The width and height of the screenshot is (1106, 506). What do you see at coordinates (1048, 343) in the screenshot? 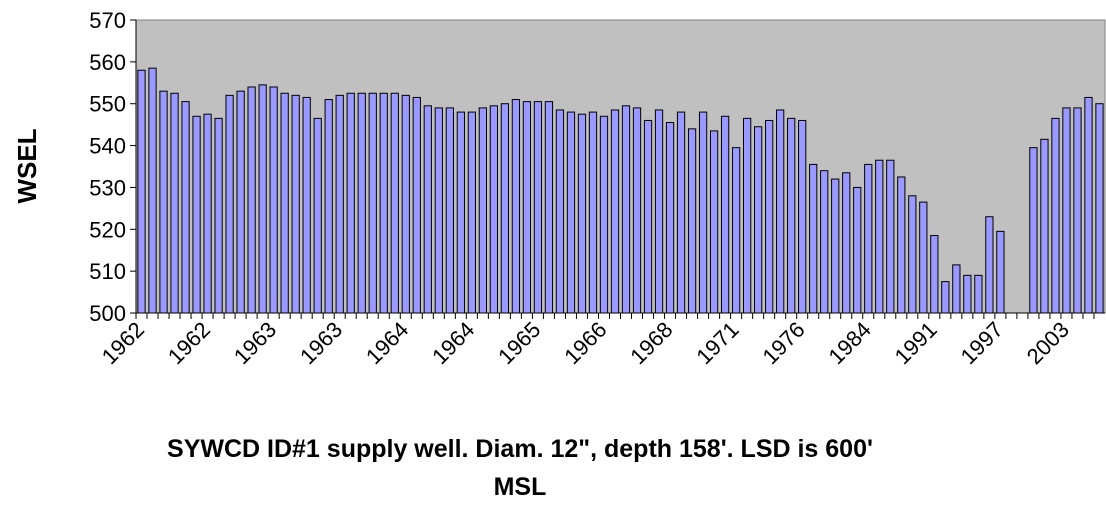
I see `x-tick-label: 2003` at bounding box center [1048, 343].